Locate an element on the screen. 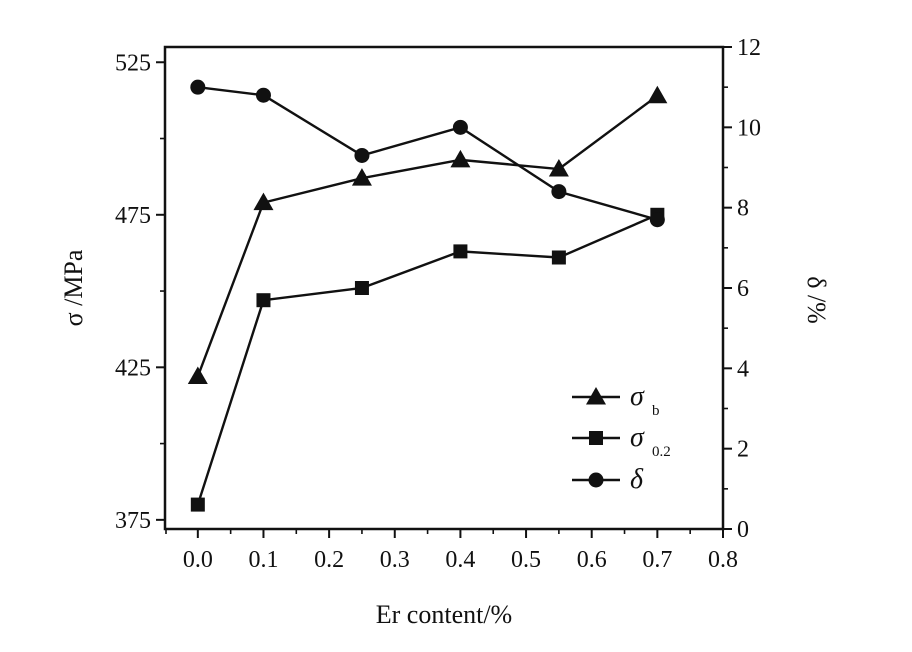  series-line is located at coordinates (427, 153).